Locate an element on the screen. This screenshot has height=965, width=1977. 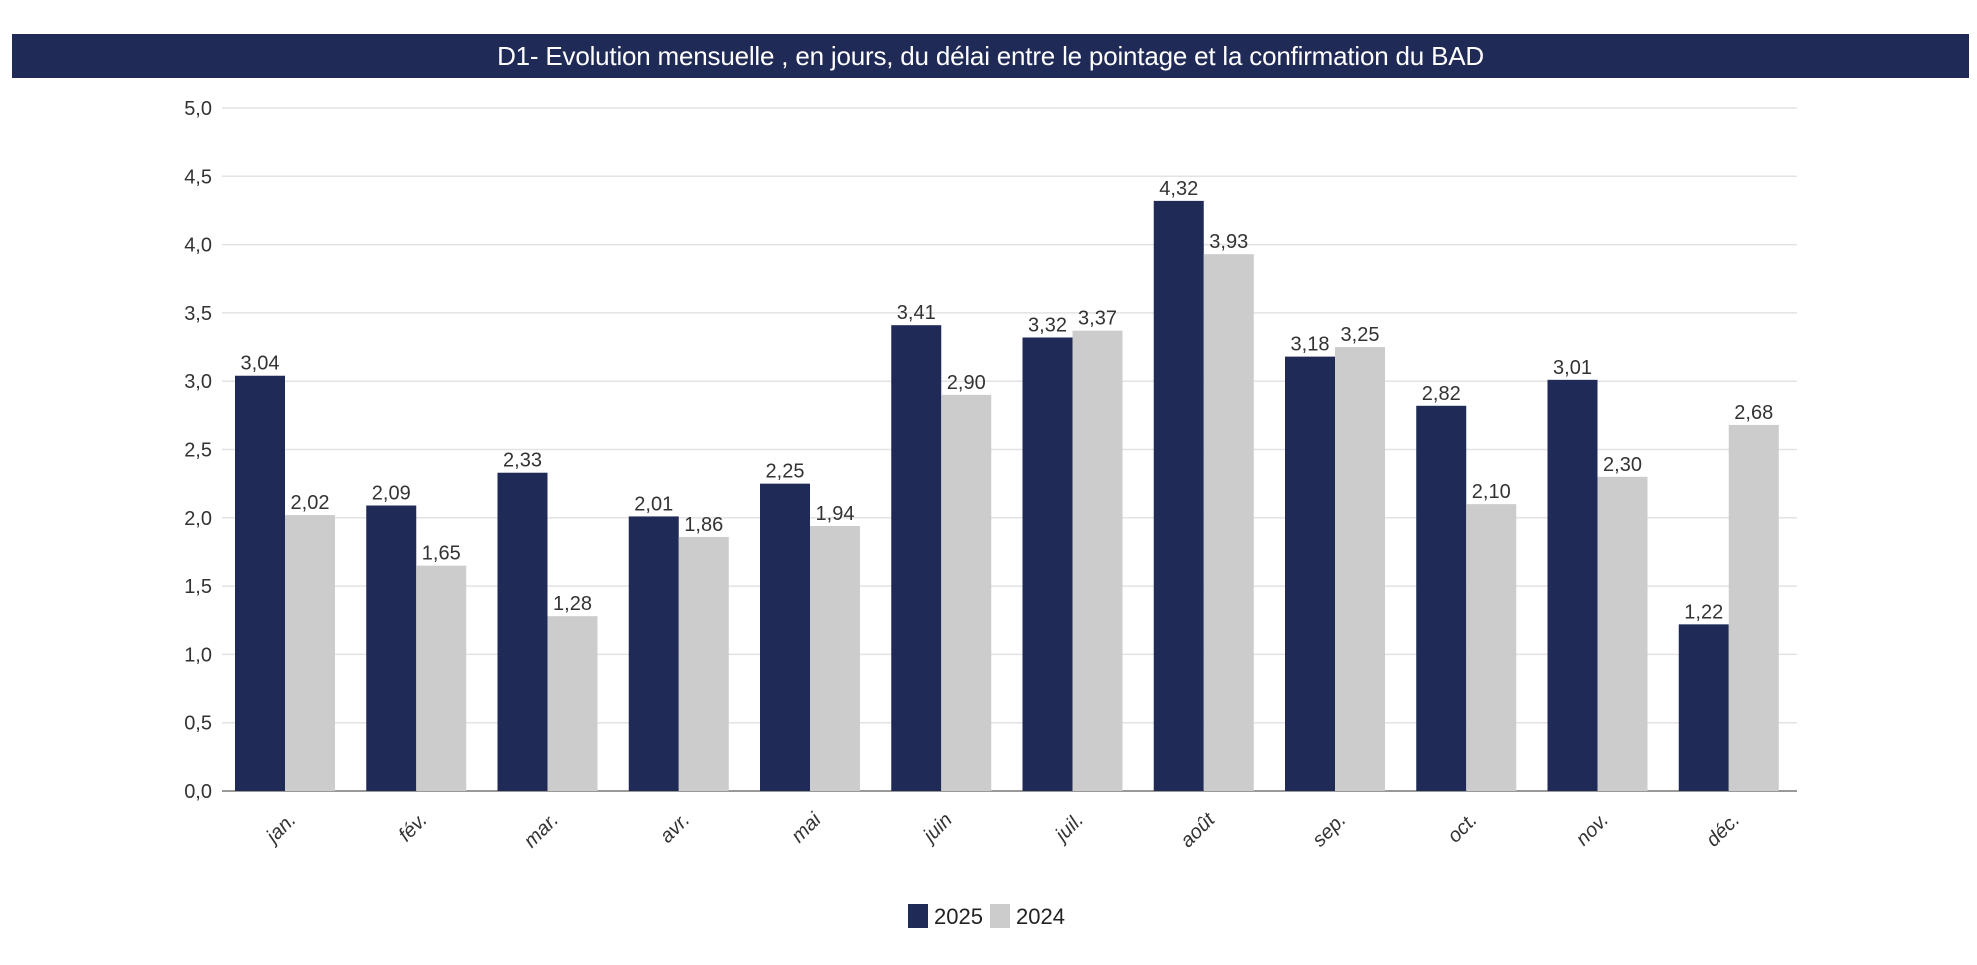
x-tick-label: jan. is located at coordinates (280, 829).